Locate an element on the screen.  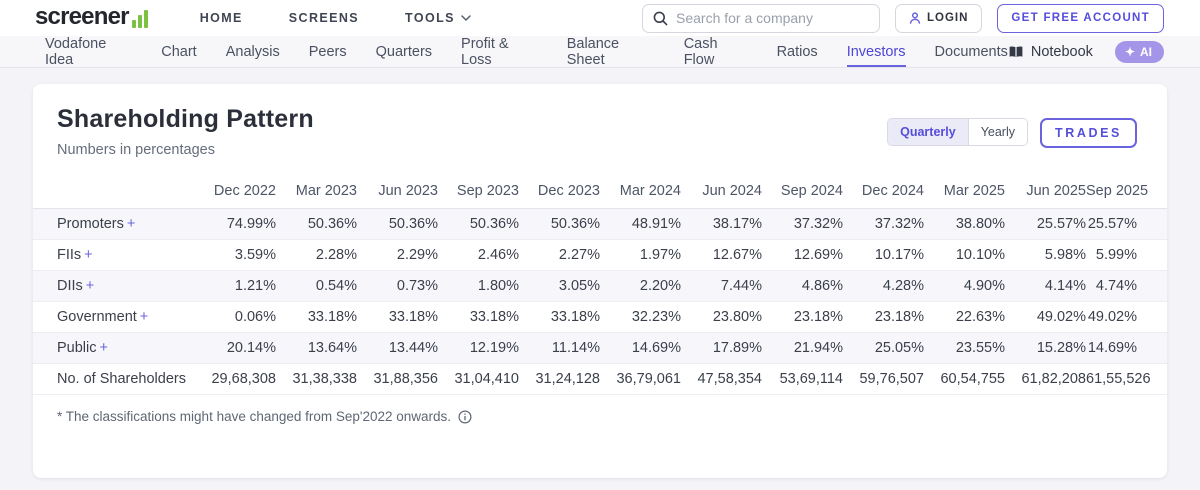
nav-tools: TOOLS is located at coordinates (438, 18).